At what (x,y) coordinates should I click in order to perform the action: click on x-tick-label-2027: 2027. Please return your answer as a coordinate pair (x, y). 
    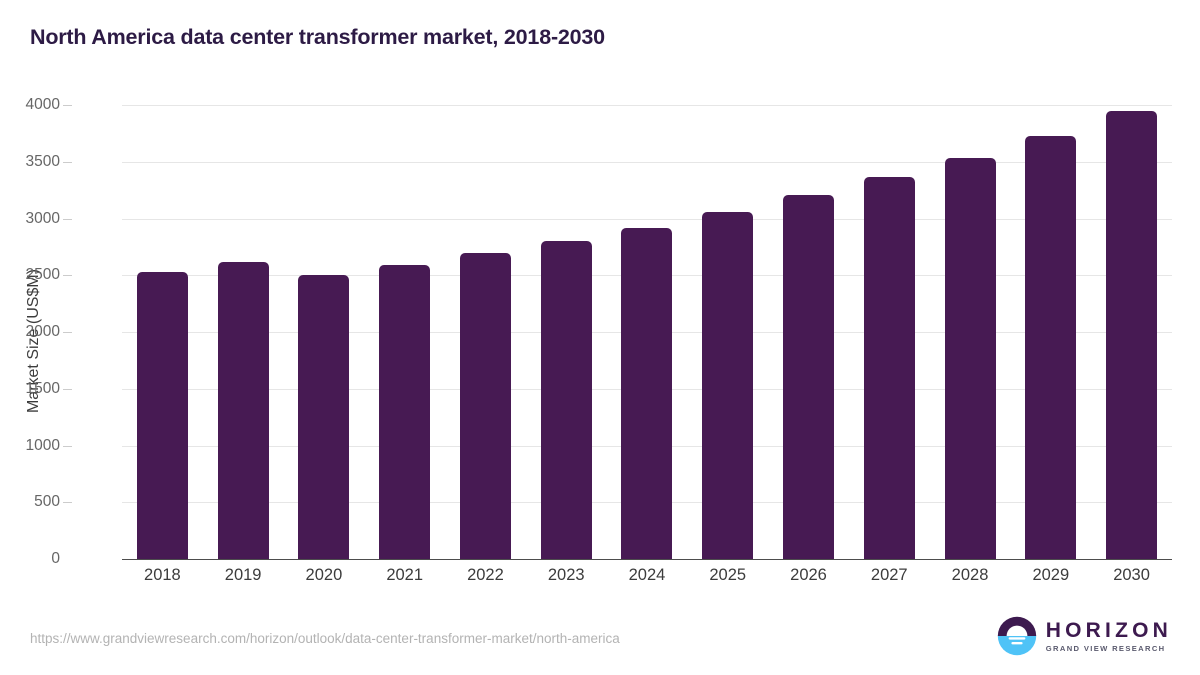
    Looking at the image, I should click on (889, 575).